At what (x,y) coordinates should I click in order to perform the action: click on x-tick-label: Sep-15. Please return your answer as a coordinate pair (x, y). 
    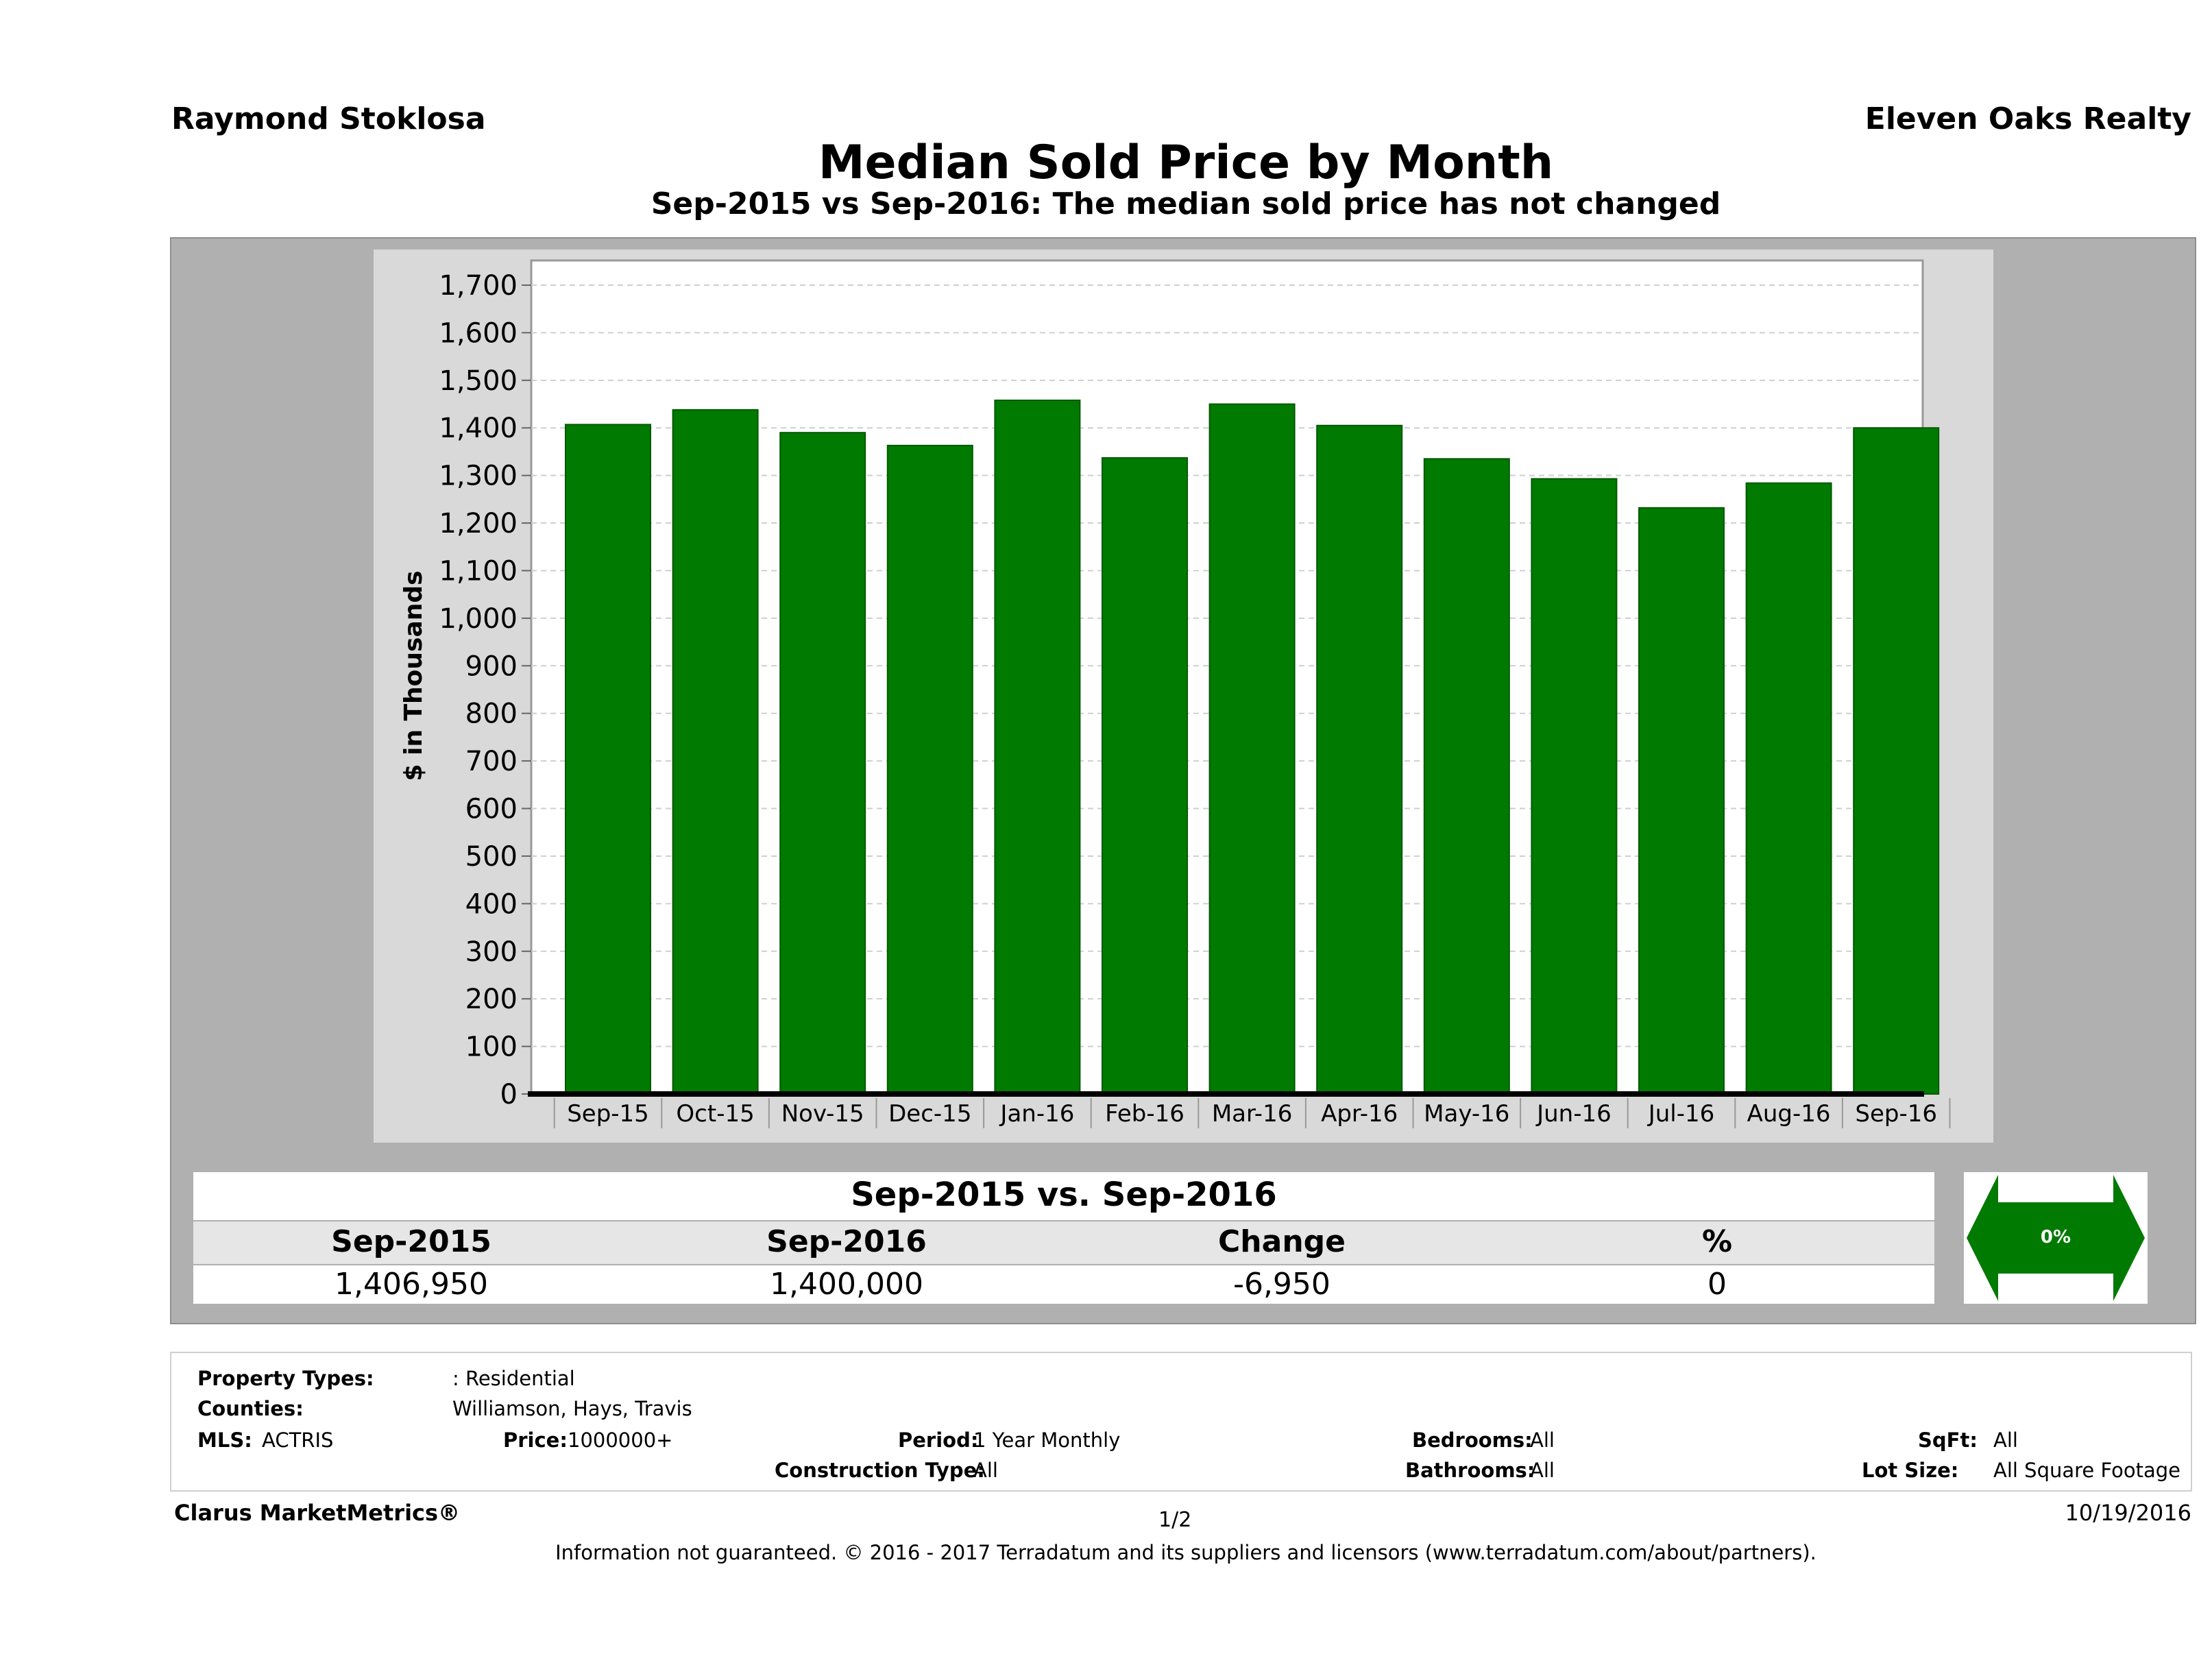
    Looking at the image, I should click on (608, 1114).